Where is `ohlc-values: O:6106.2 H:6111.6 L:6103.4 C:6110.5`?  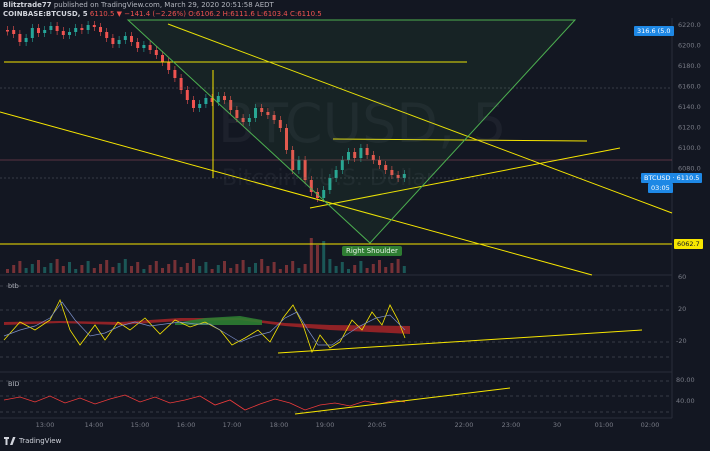 ohlc-values: O:6106.2 H:6111.6 L:6103.4 C:6110.5 is located at coordinates (255, 14).